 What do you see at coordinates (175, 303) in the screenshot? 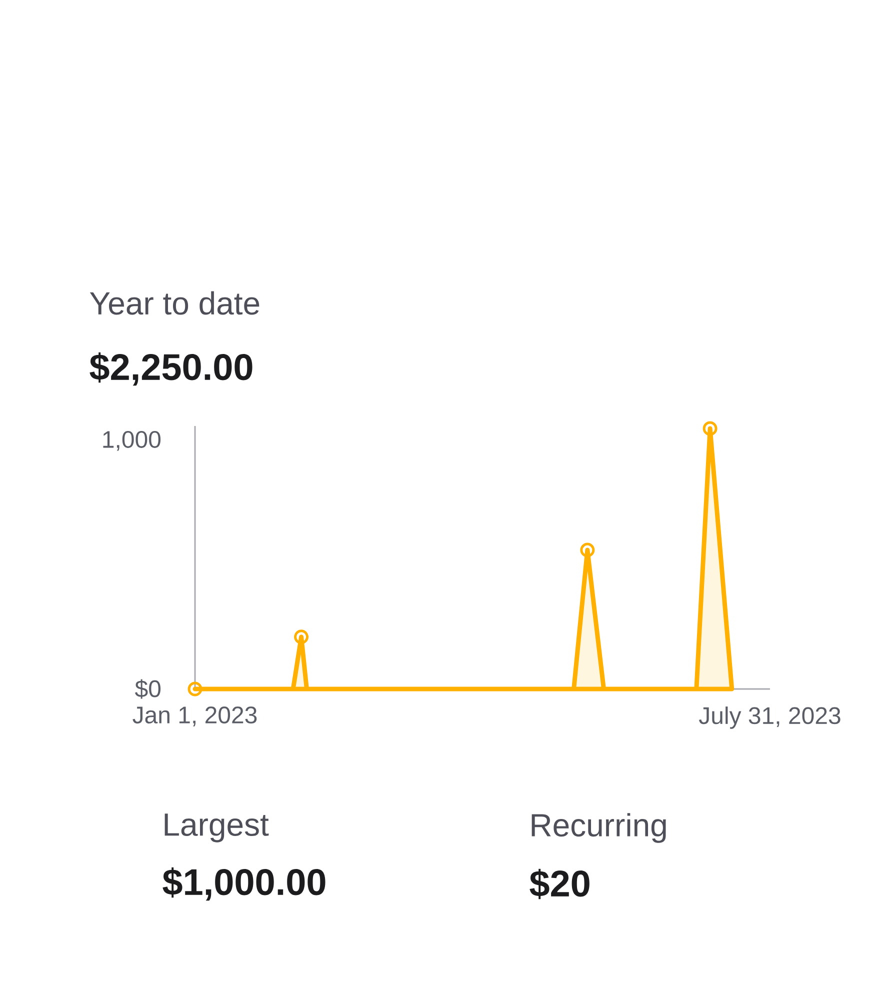
I see `chart-title: Year to date` at bounding box center [175, 303].